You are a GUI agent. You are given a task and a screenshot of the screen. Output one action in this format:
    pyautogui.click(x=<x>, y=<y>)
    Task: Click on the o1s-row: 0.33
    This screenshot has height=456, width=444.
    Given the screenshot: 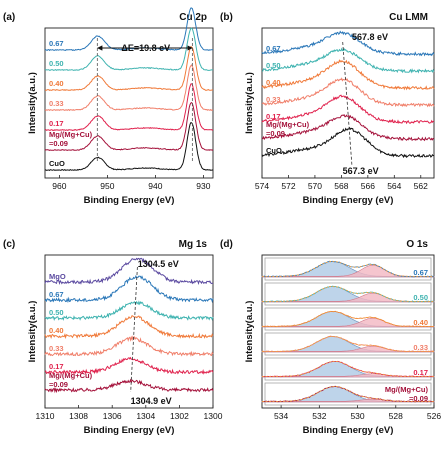 What is the action you would take?
    pyautogui.click(x=348, y=344)
    